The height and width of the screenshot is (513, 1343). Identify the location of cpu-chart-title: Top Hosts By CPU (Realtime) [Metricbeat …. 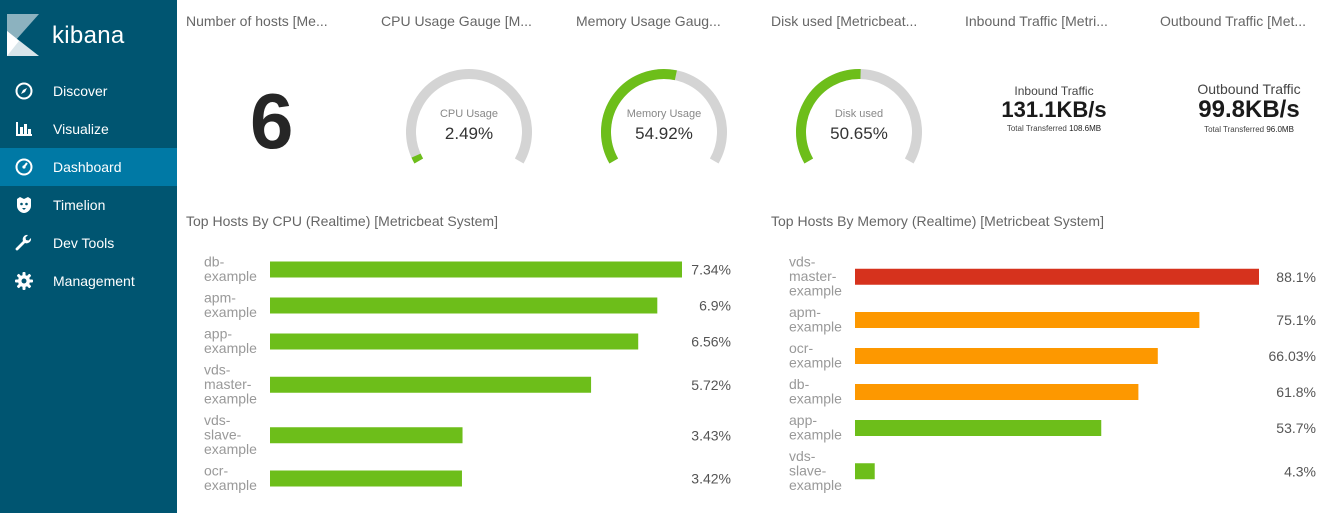
(342, 221).